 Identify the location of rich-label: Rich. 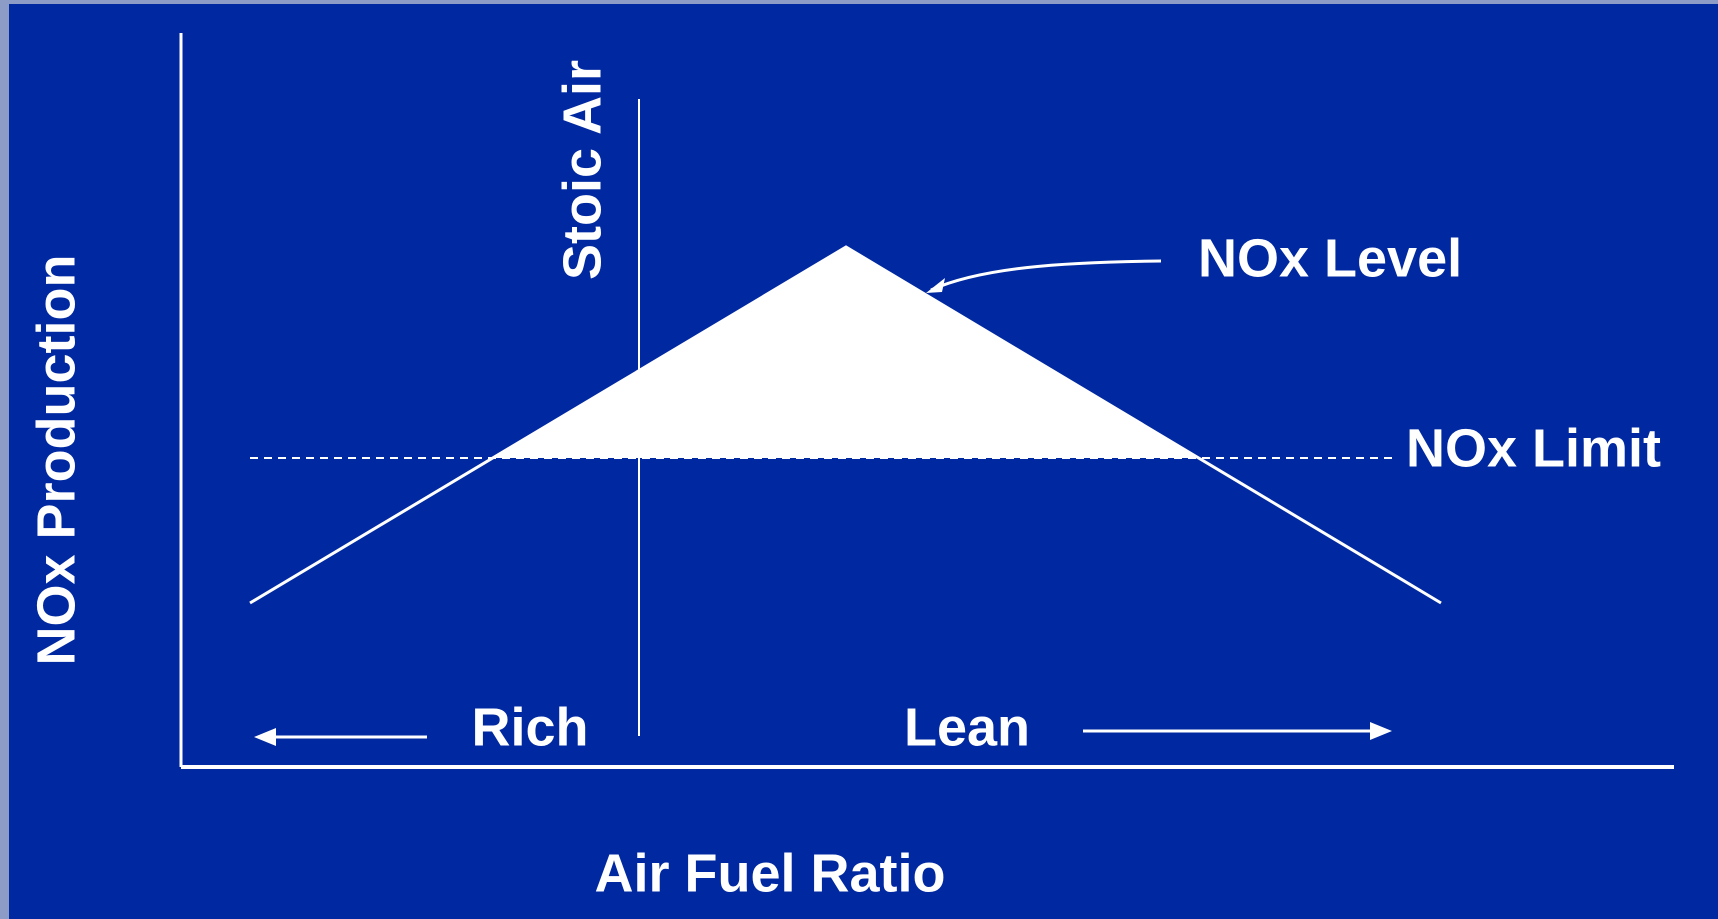
(529, 727).